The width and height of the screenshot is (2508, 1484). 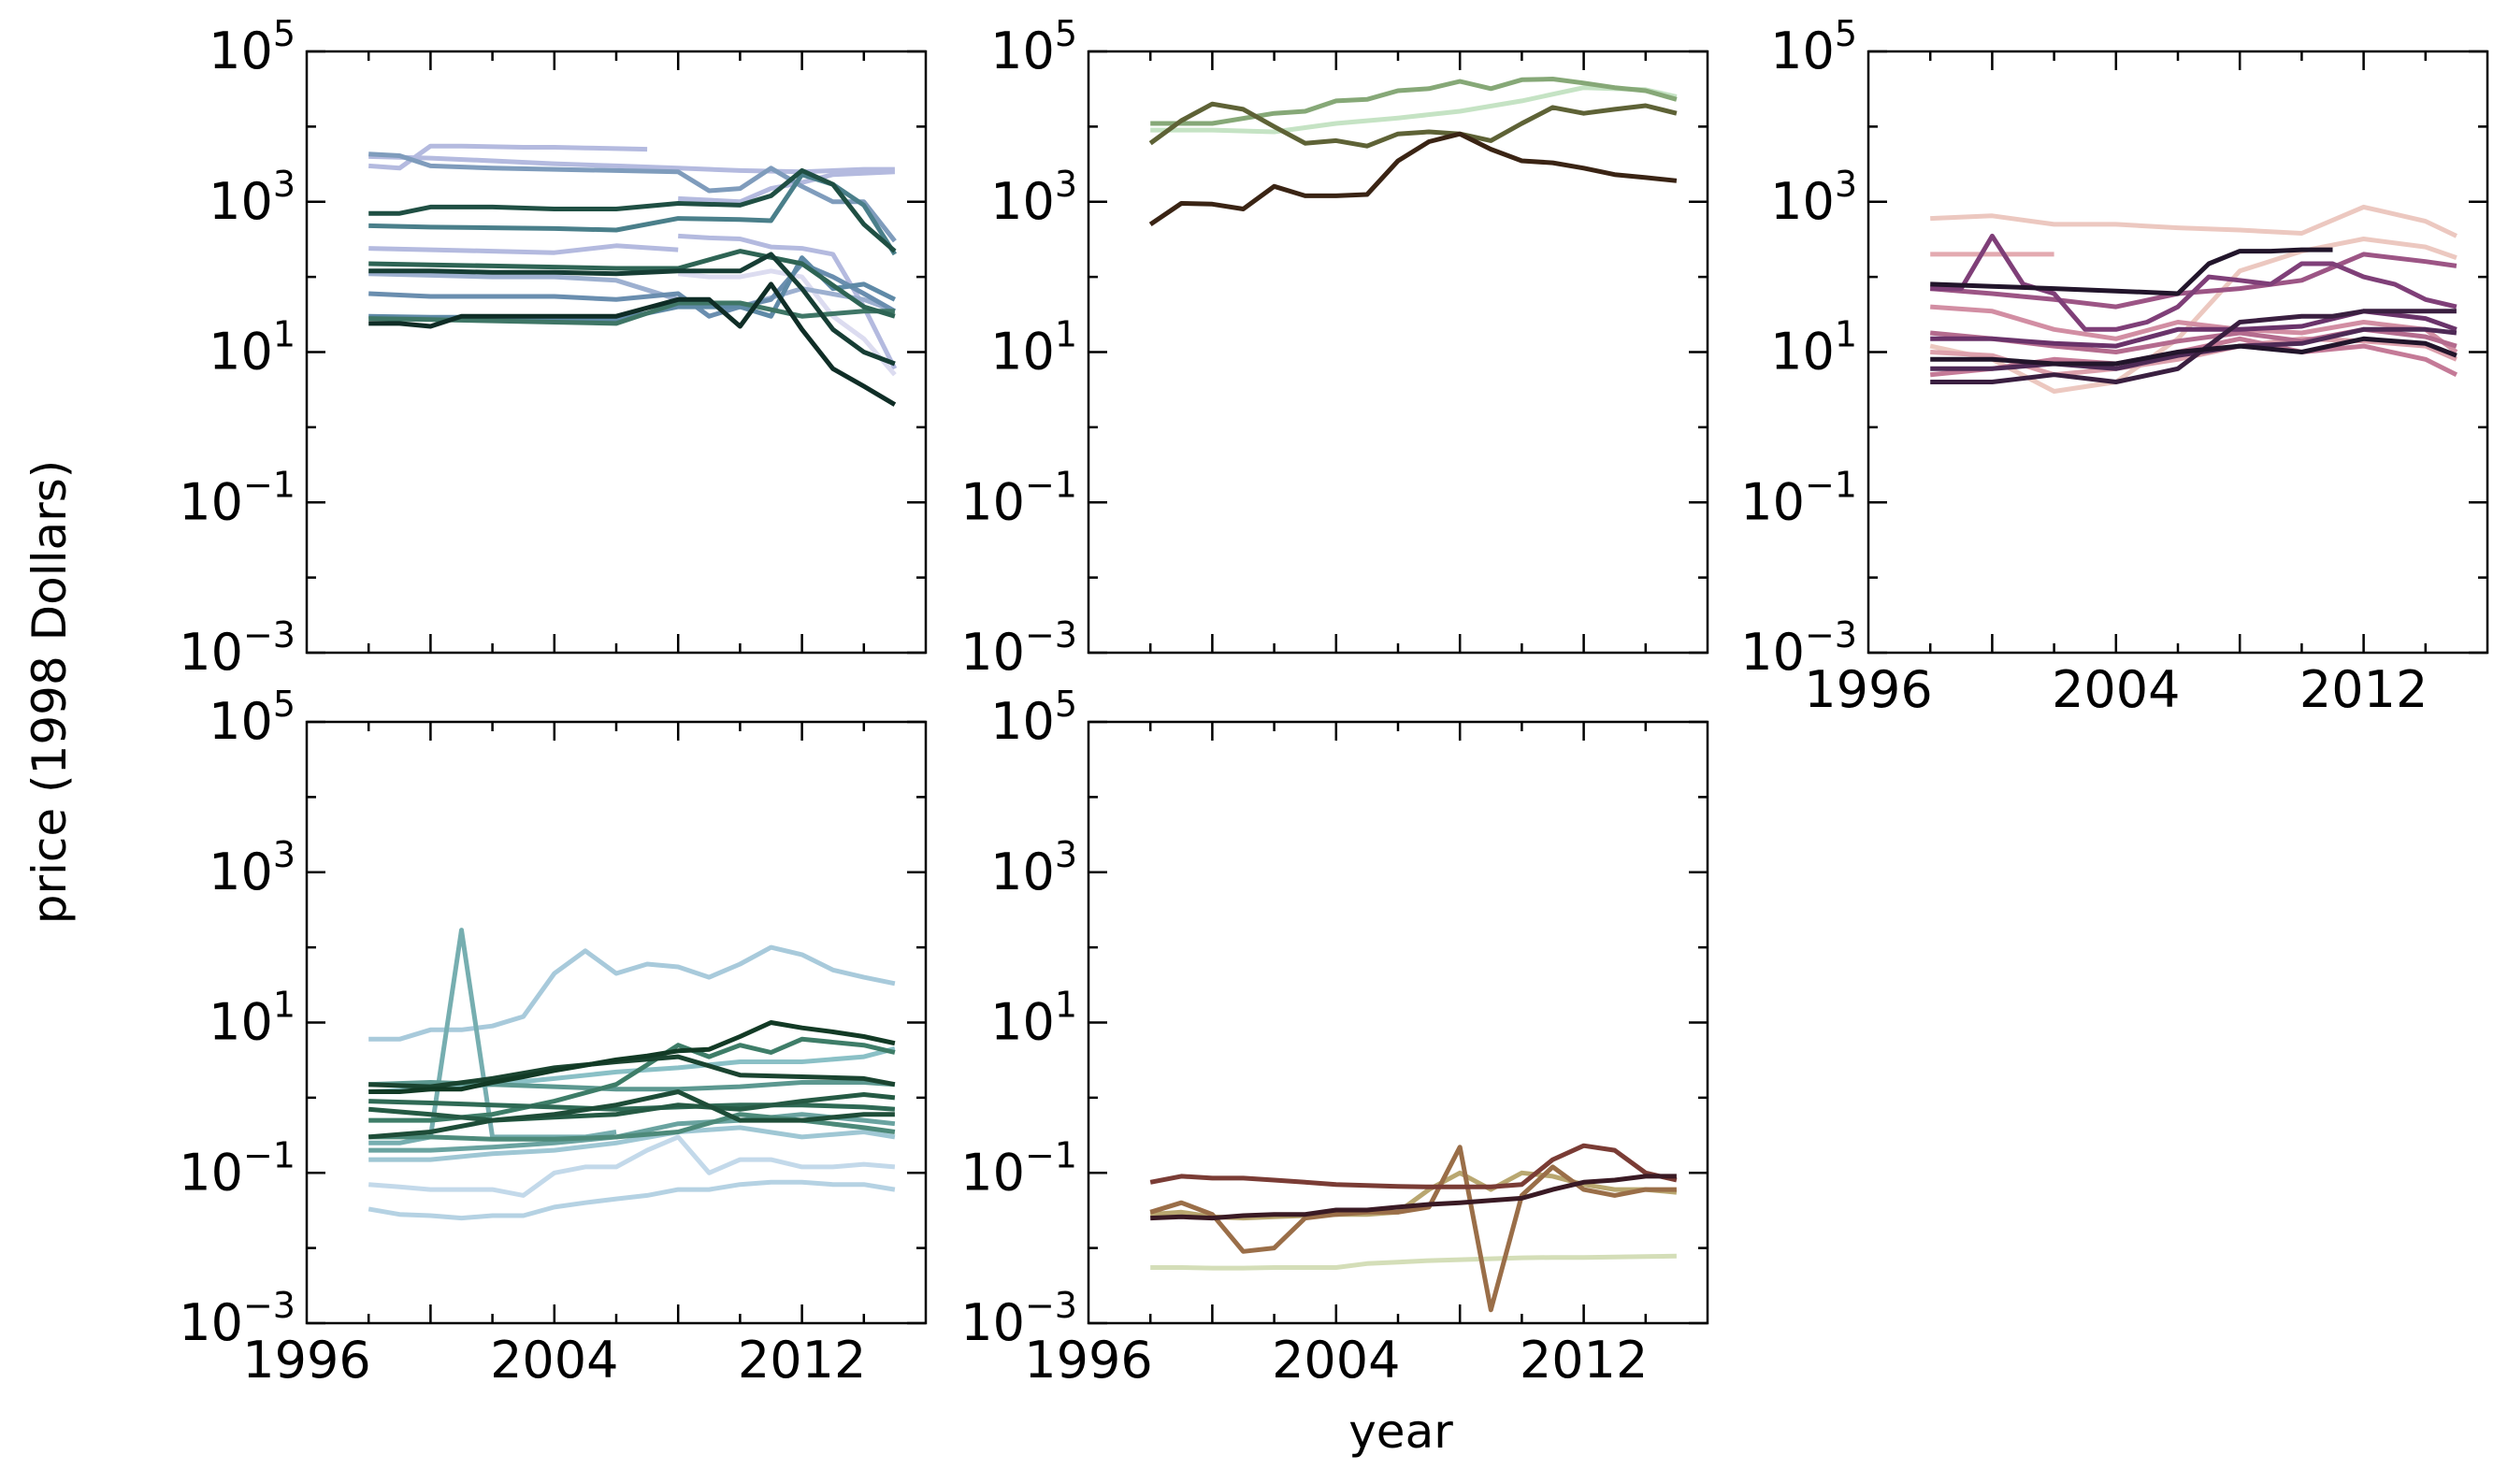 What do you see at coordinates (1868, 689) in the screenshot?
I see `x-tick-label: 1996` at bounding box center [1868, 689].